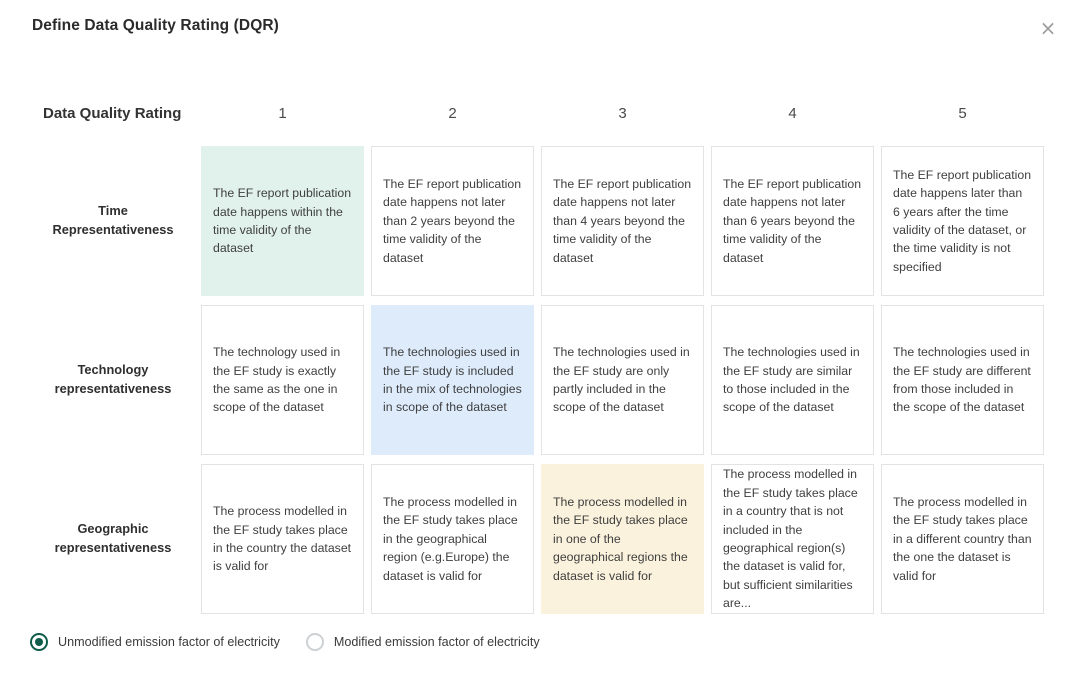 The width and height of the screenshot is (1072, 681). What do you see at coordinates (436, 642) in the screenshot?
I see `radio-label: Modified emission factor of electricity` at bounding box center [436, 642].